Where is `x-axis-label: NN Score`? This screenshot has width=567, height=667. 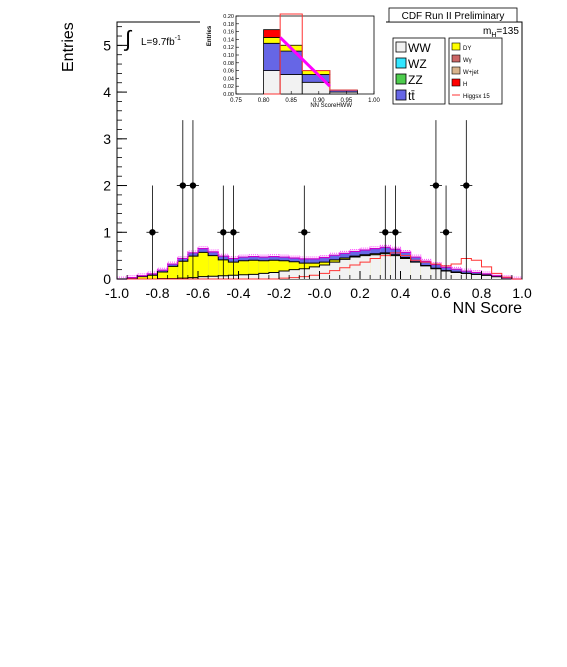
x-axis-label: NN Score is located at coordinates (487, 308).